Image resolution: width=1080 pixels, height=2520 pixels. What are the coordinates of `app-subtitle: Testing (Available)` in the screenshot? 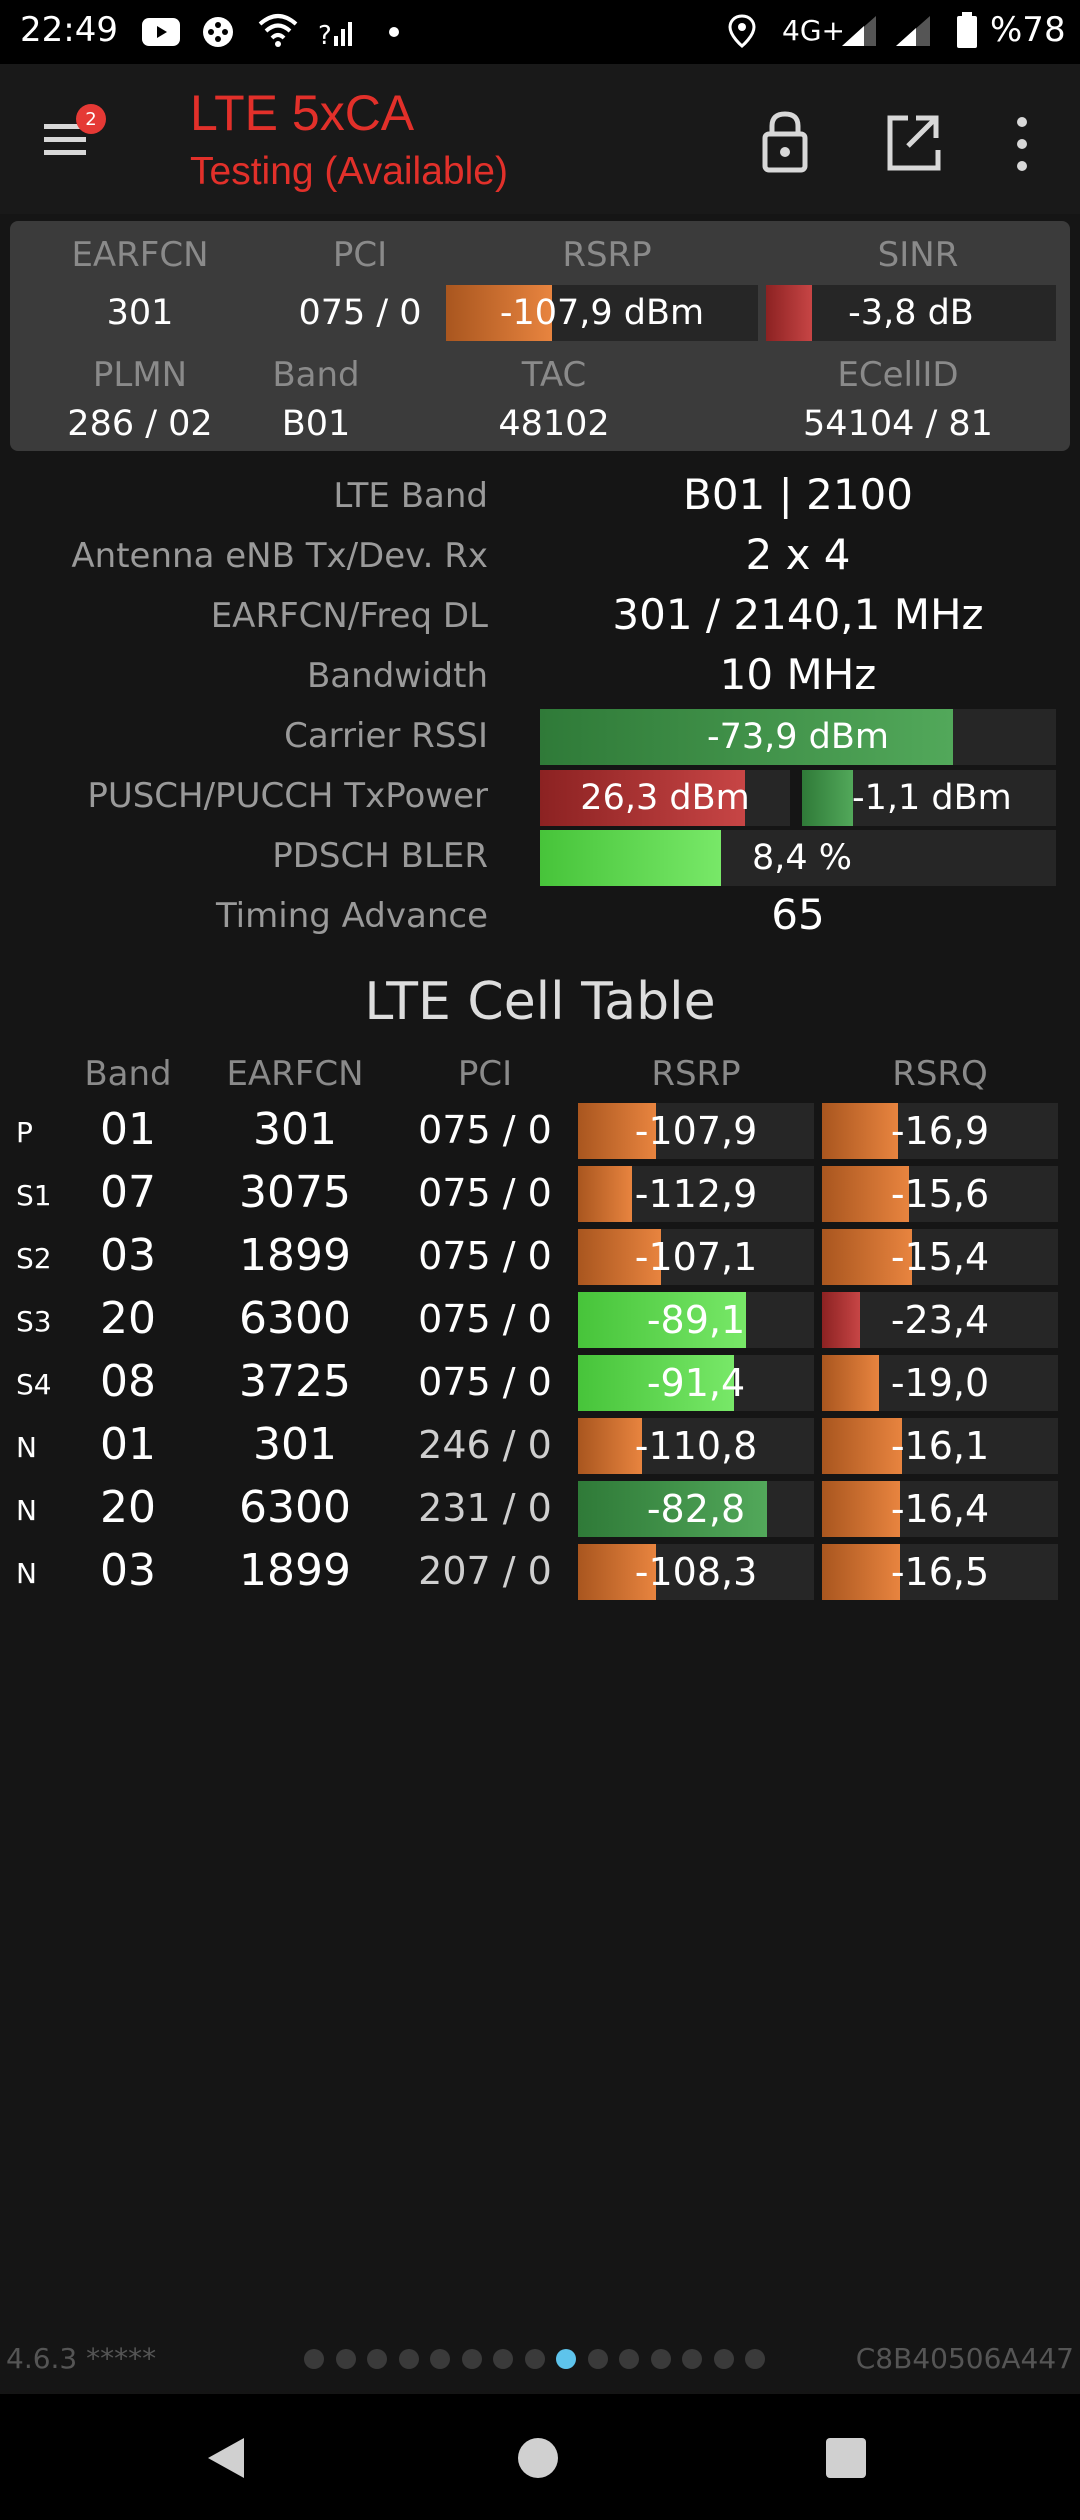 It's located at (349, 171).